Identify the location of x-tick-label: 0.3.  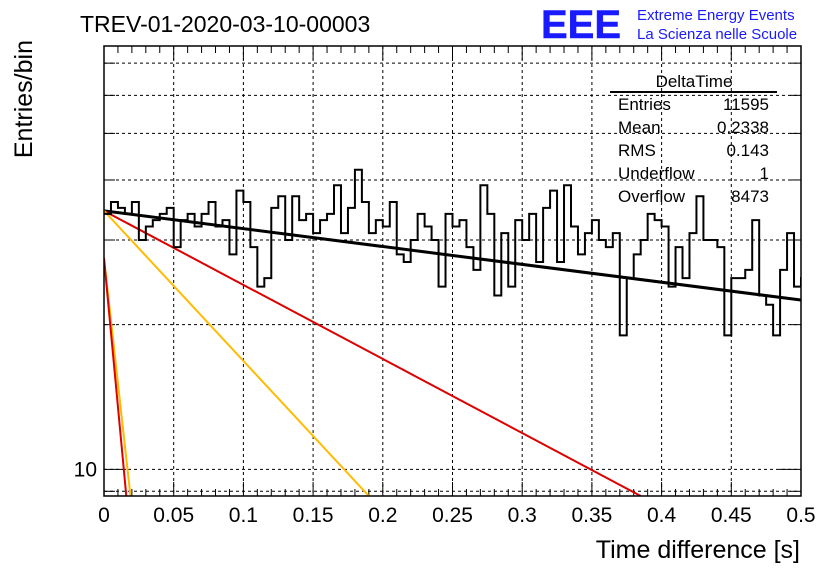
(522, 515).